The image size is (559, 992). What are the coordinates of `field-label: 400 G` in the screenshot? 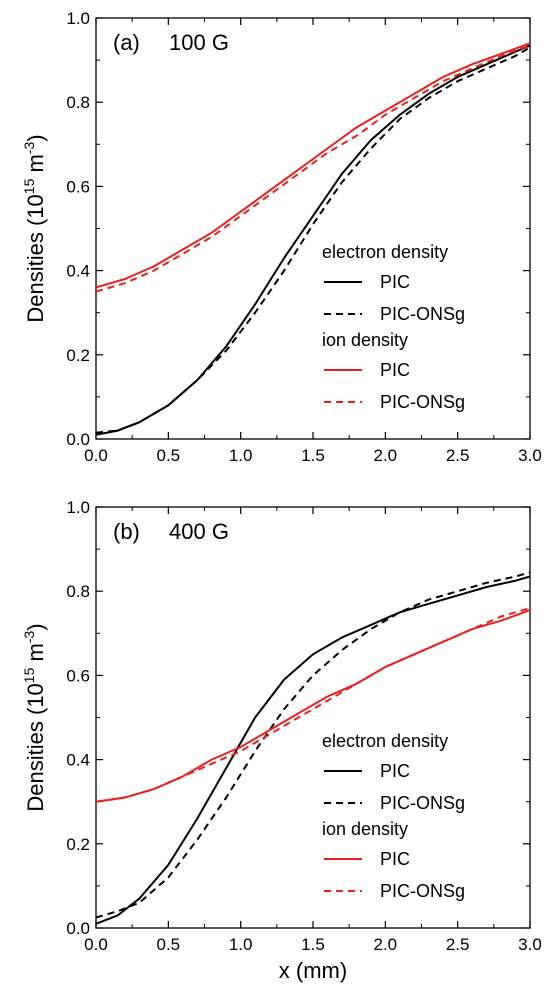 It's located at (199, 531).